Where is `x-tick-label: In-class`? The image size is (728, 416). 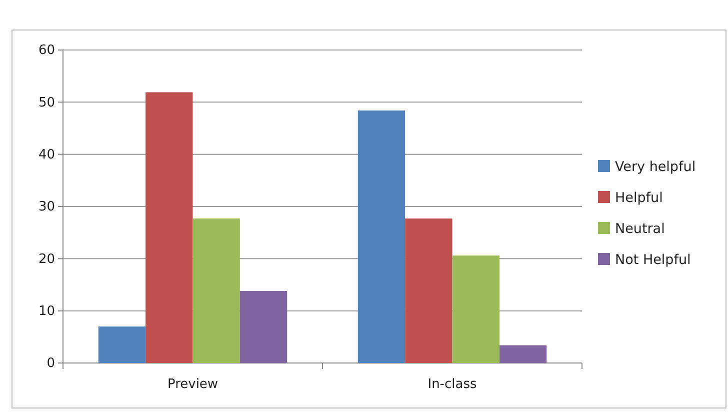 x-tick-label: In-class is located at coordinates (452, 384).